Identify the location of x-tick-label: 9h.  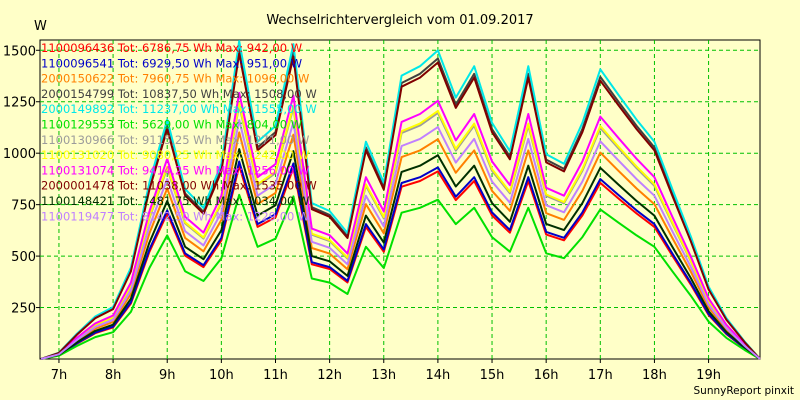
(167, 375).